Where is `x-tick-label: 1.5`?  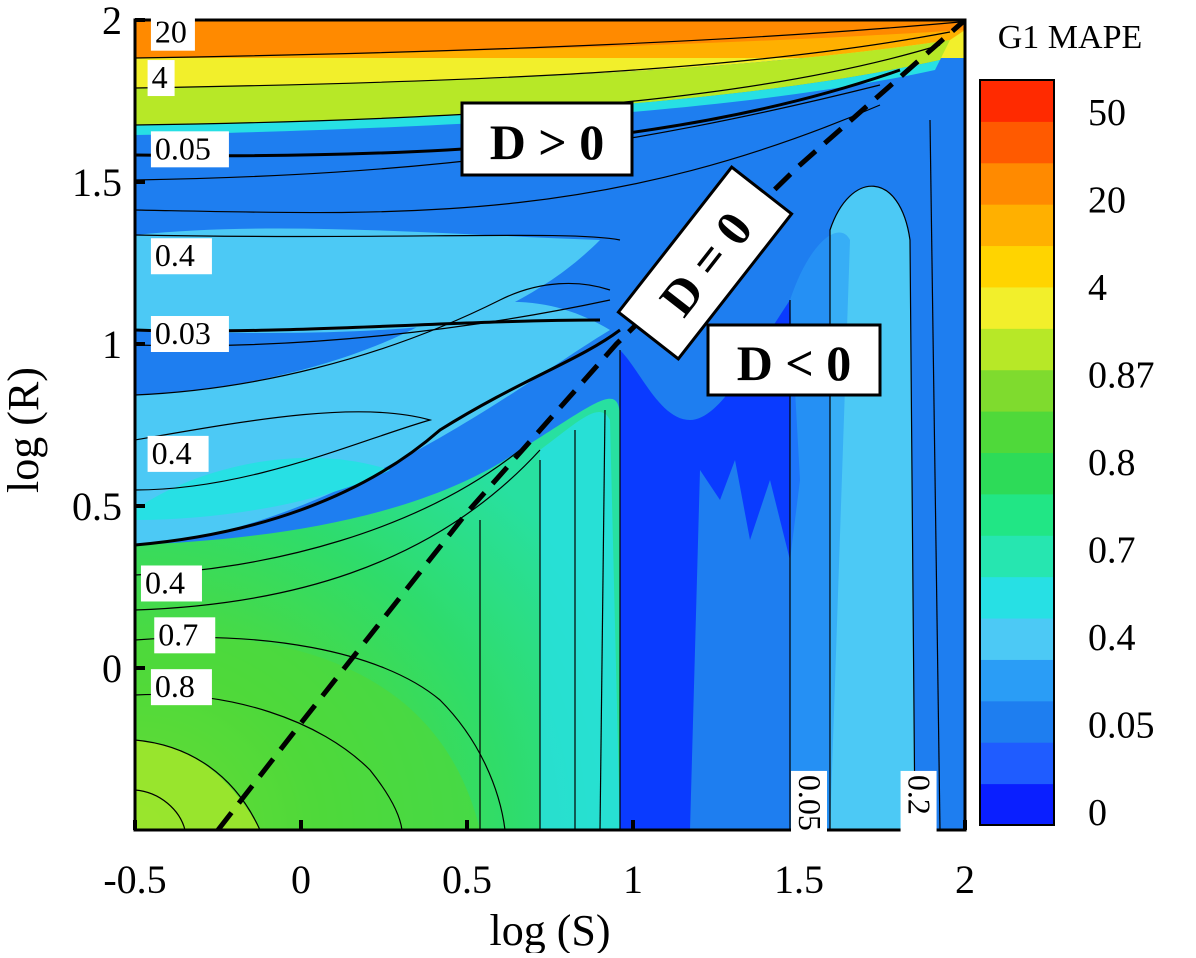
x-tick-label: 1.5 is located at coordinates (799, 879).